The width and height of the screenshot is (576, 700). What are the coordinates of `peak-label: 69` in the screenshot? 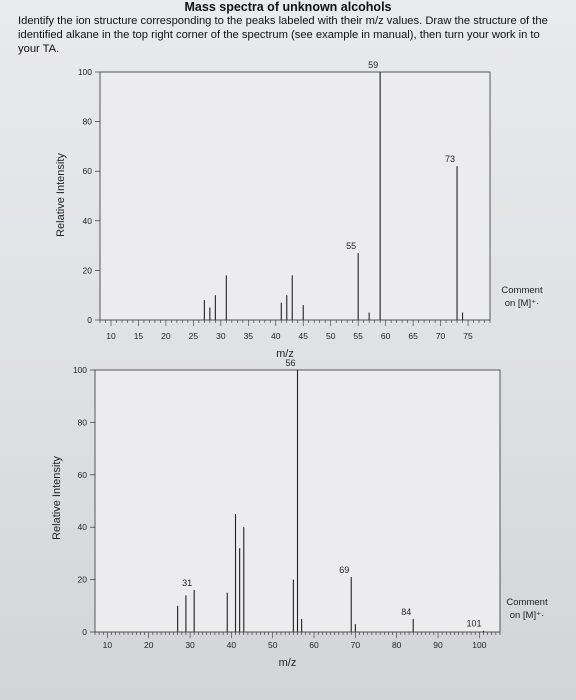 It's located at (344, 570).